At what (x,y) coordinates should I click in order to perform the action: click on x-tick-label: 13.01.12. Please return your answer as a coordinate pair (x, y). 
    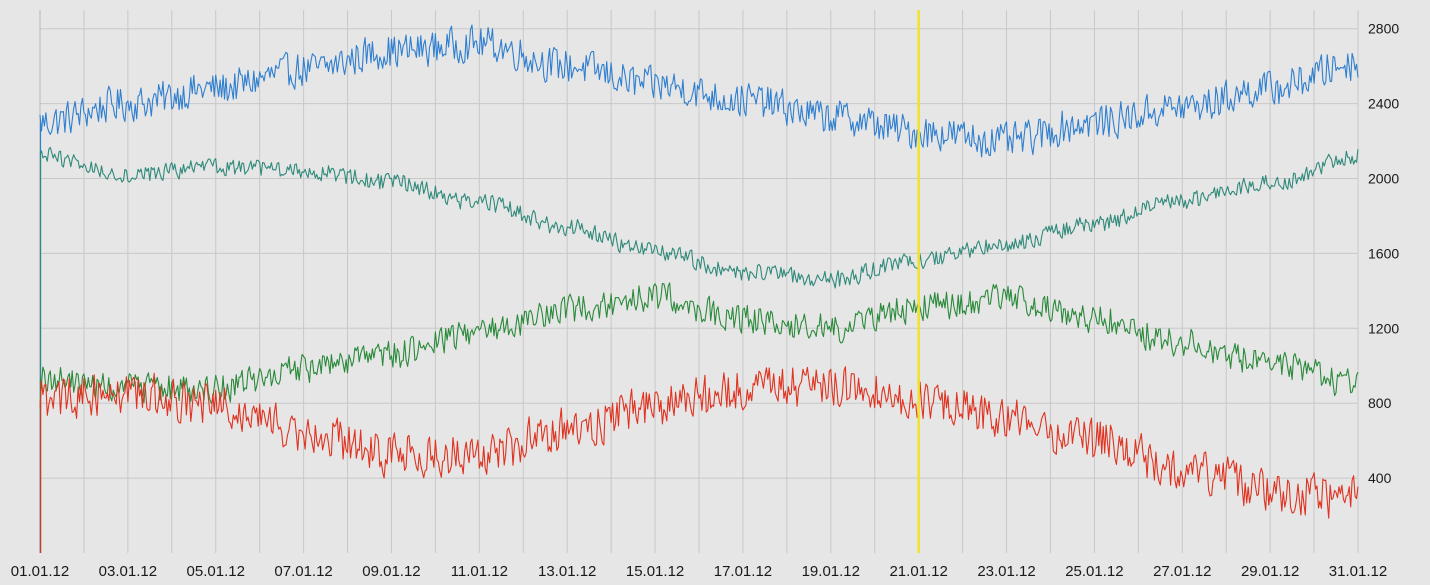
    Looking at the image, I should click on (567, 571).